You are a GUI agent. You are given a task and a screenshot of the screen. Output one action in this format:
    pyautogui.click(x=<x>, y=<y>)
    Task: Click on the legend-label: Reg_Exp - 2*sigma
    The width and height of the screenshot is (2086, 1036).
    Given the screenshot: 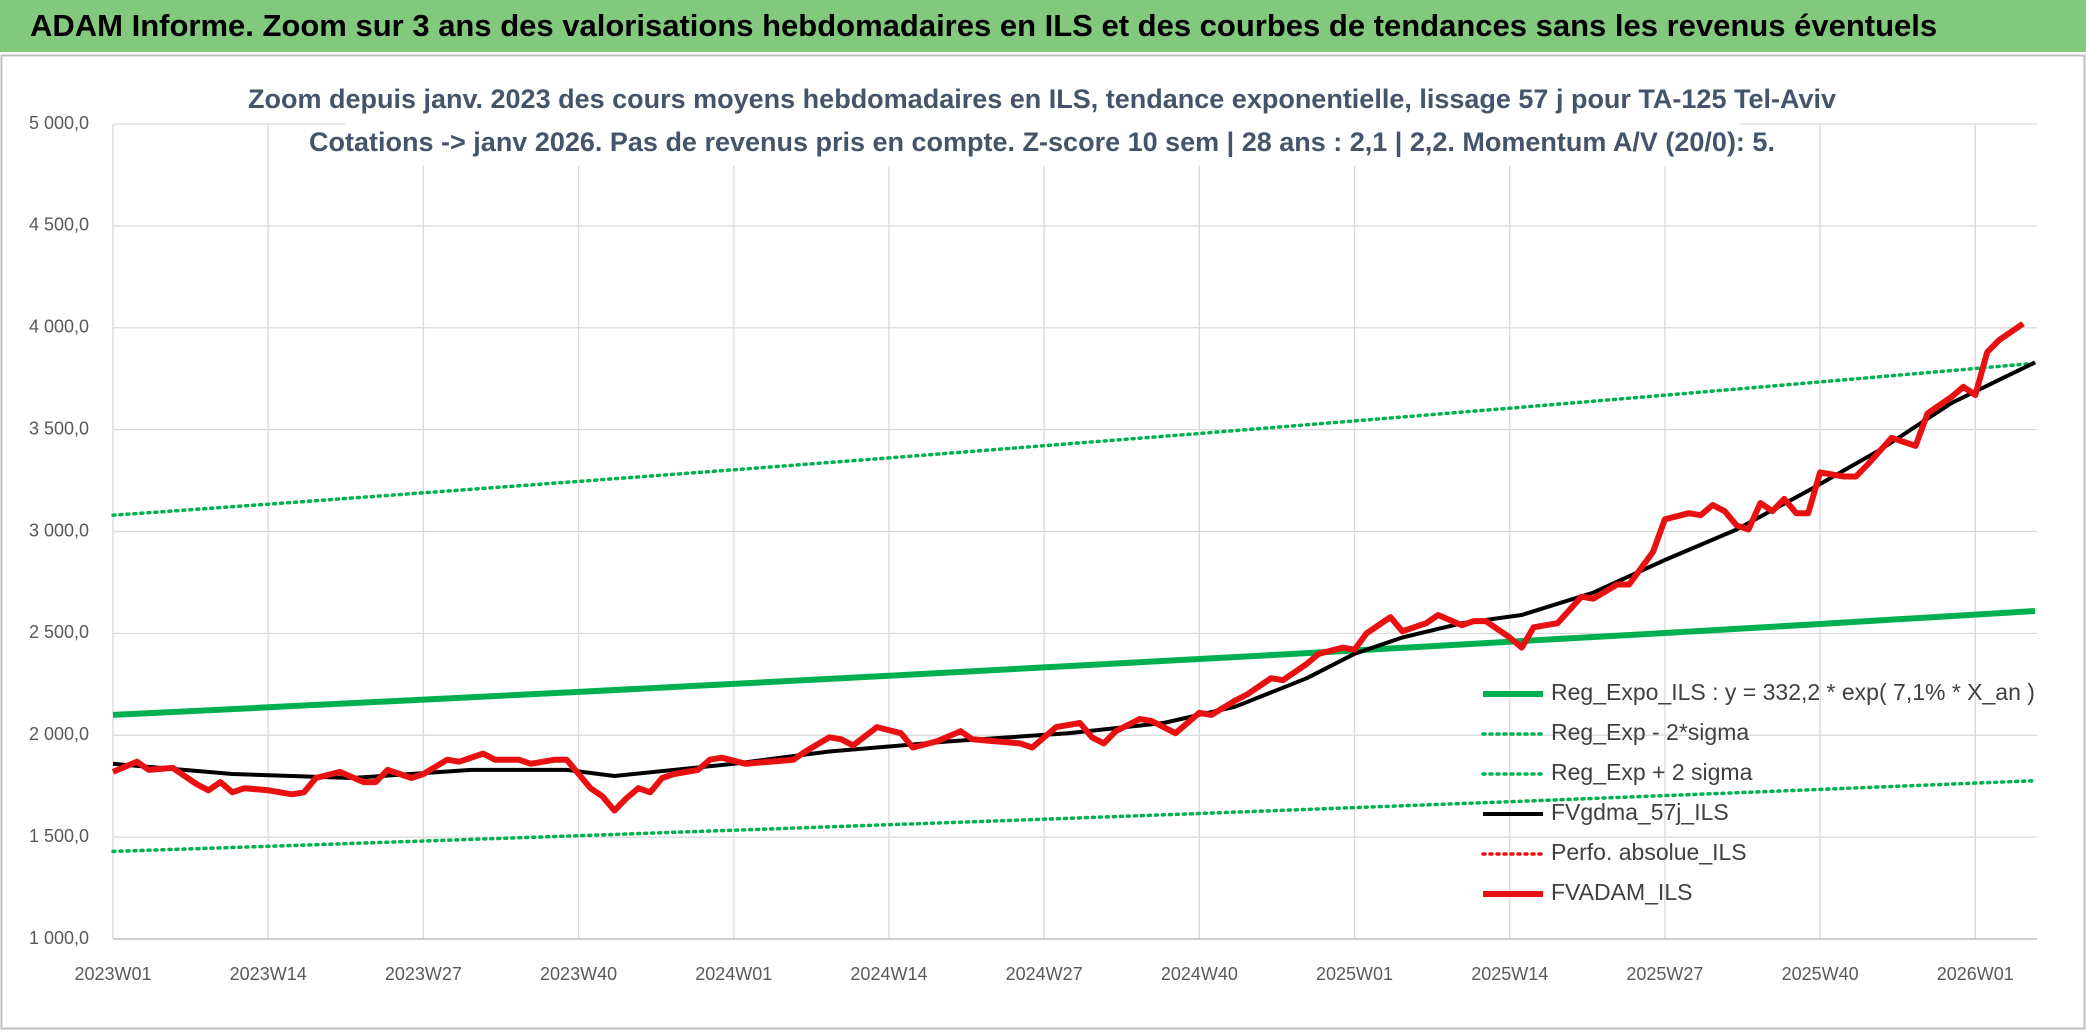 What is the action you would take?
    pyautogui.click(x=1650, y=732)
    